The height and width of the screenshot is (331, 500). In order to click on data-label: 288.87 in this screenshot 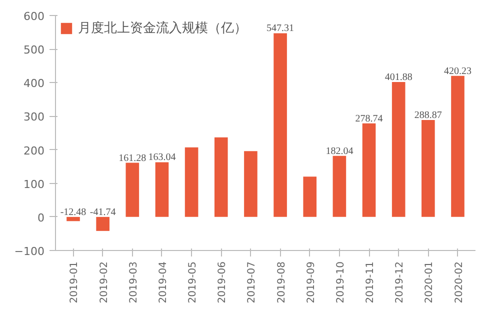, I will do `click(428, 115)`.